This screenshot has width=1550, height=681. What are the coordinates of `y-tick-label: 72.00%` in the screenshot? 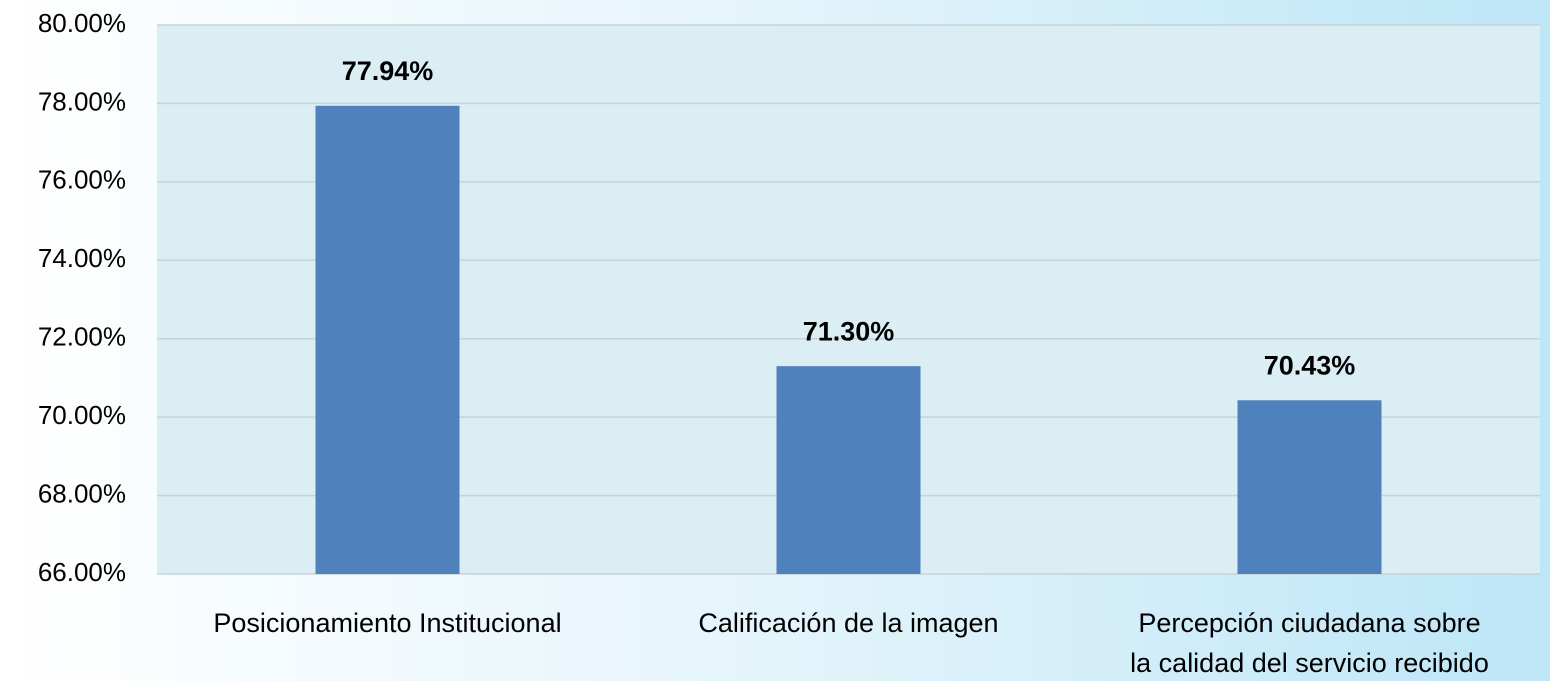 It's located at (82, 337).